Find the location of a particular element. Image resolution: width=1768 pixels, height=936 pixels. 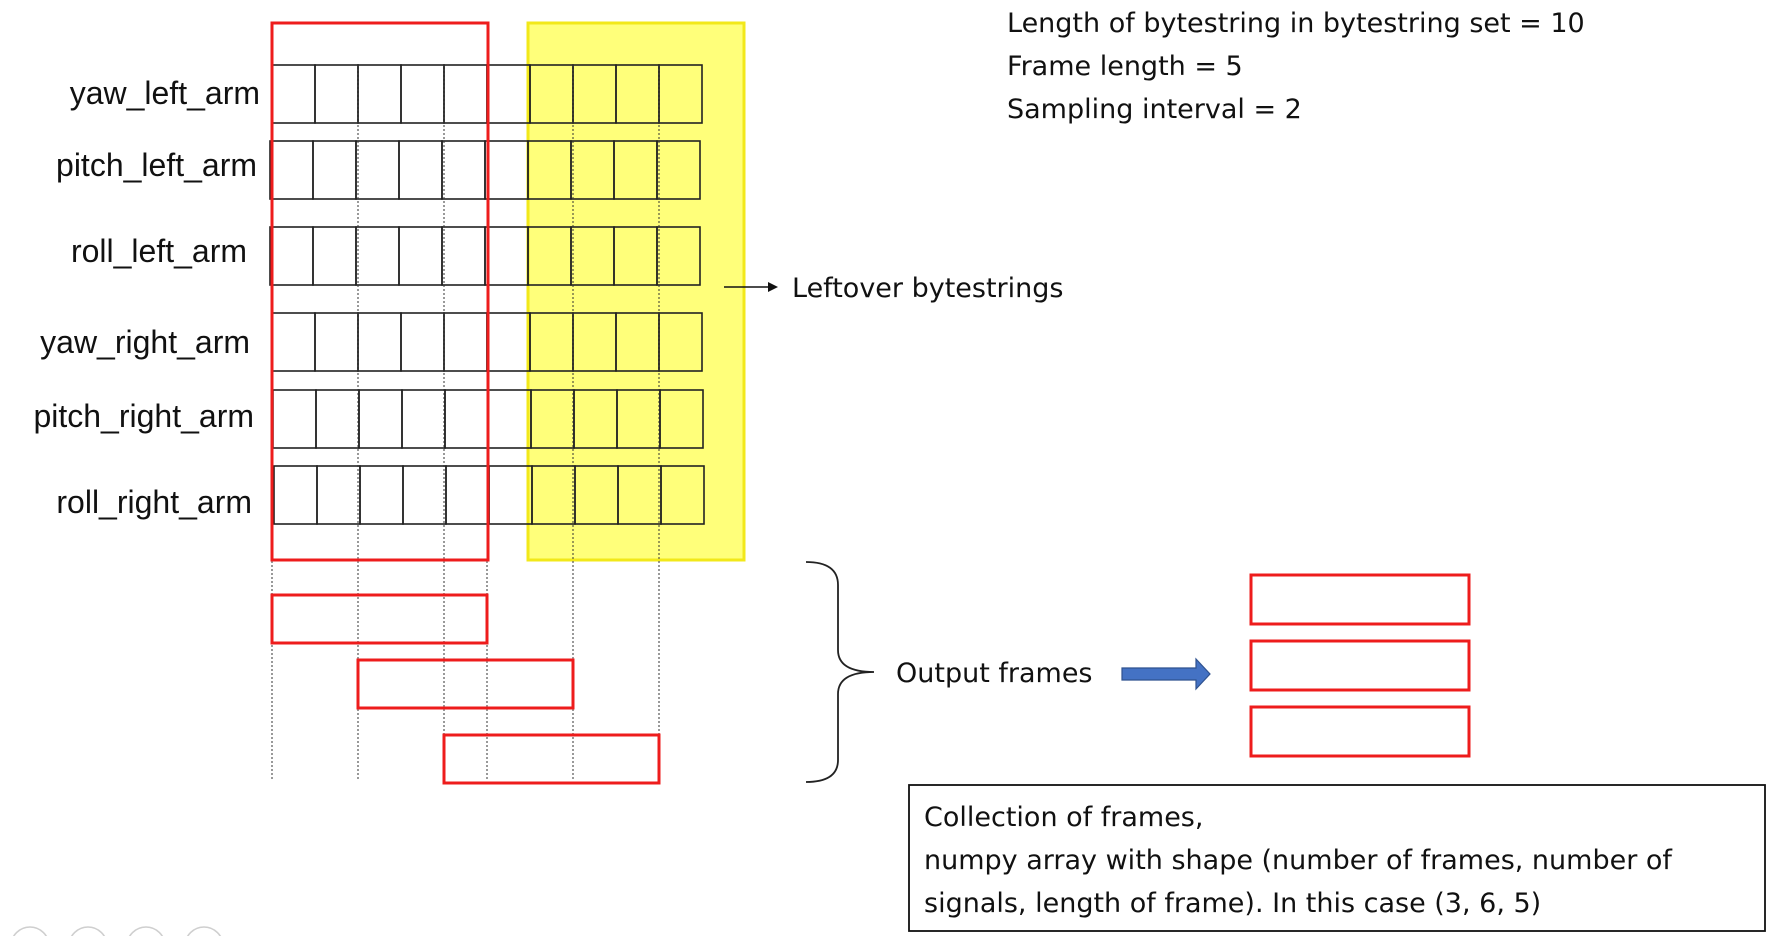

leftover-arrow-icon is located at coordinates (751, 287).